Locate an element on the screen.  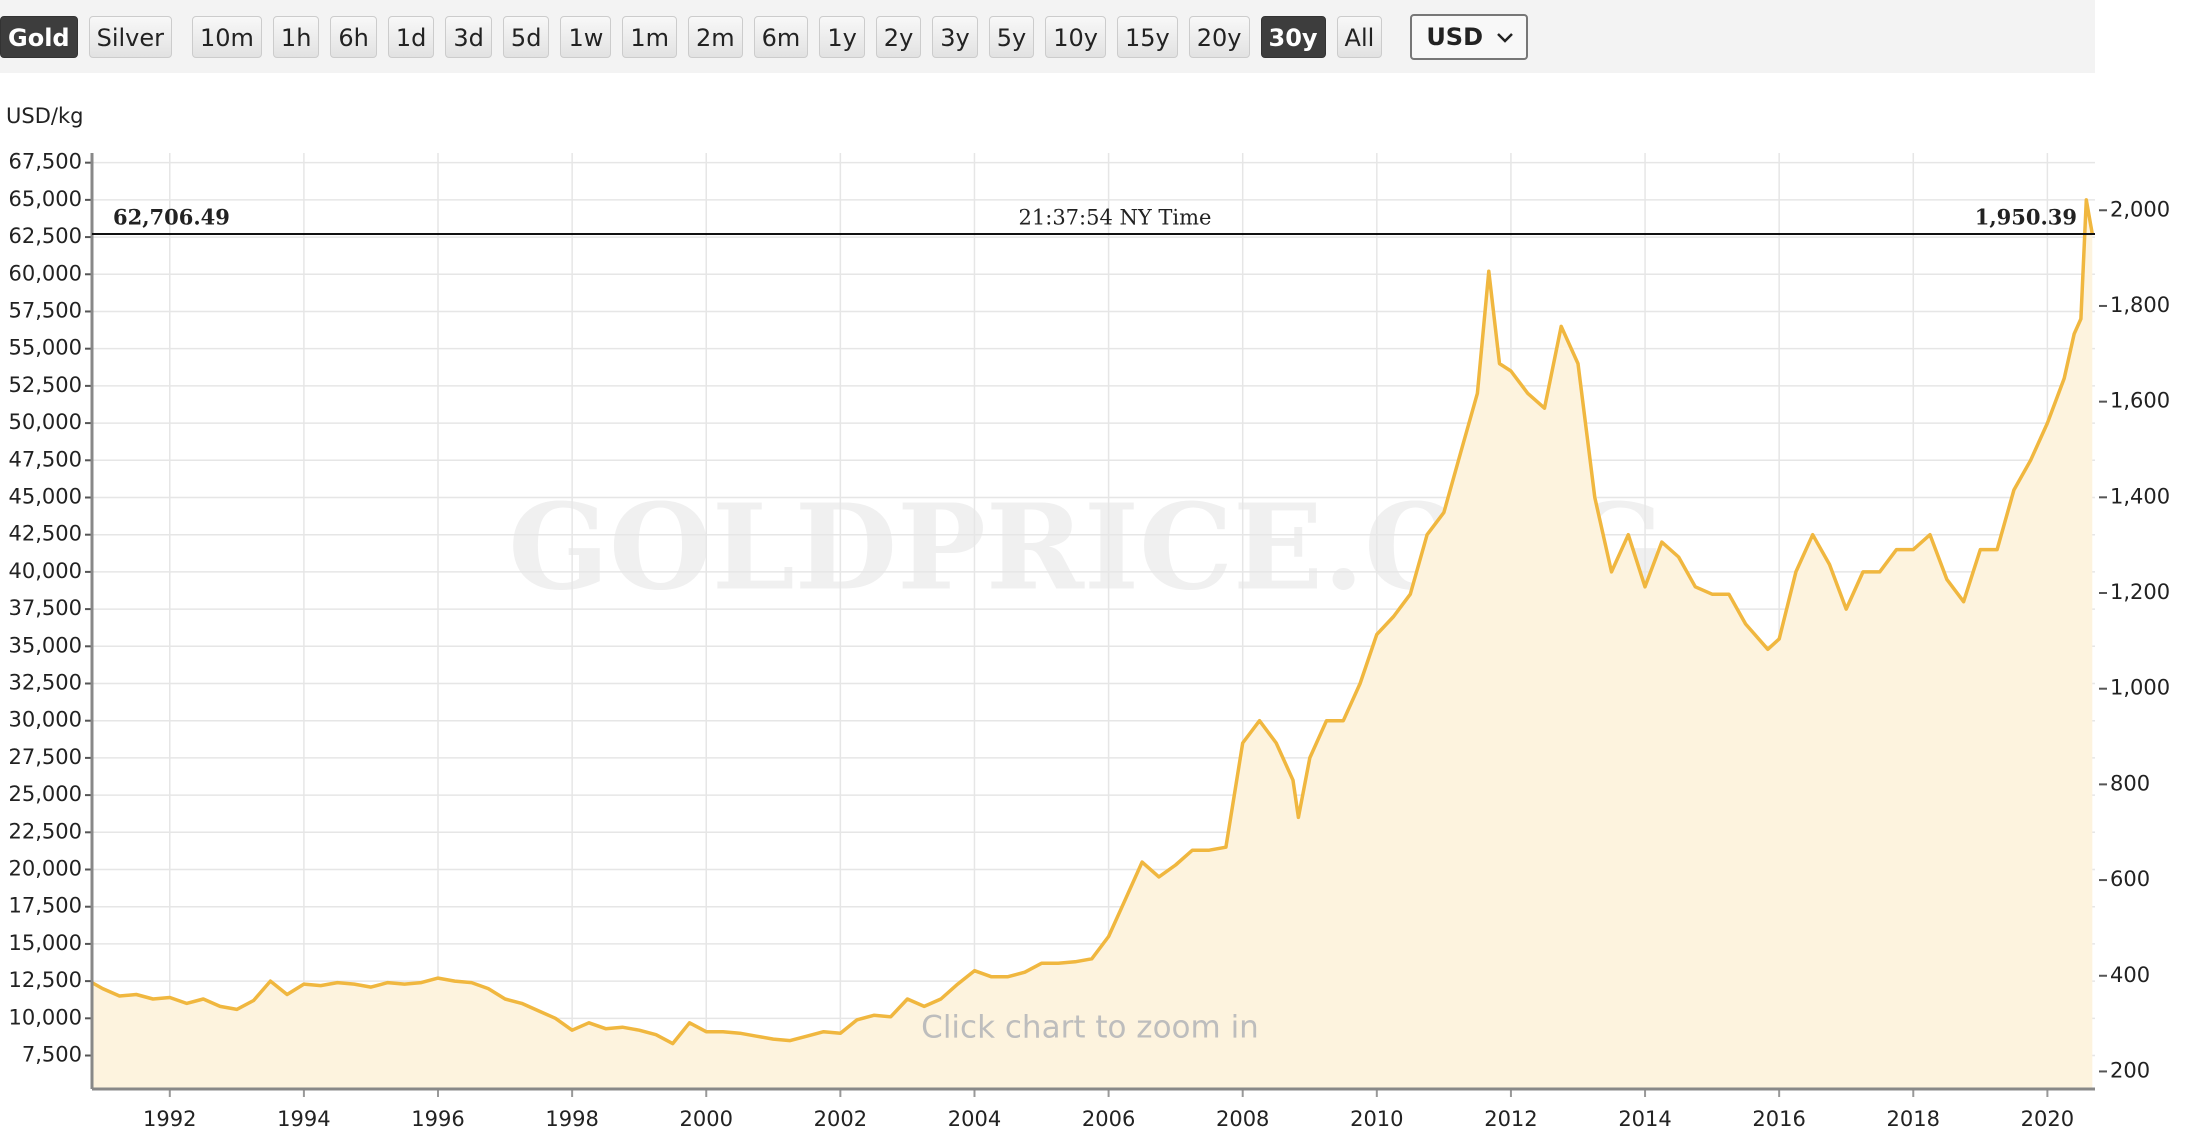
y-tick-label: 60,000 is located at coordinates (45, 273).